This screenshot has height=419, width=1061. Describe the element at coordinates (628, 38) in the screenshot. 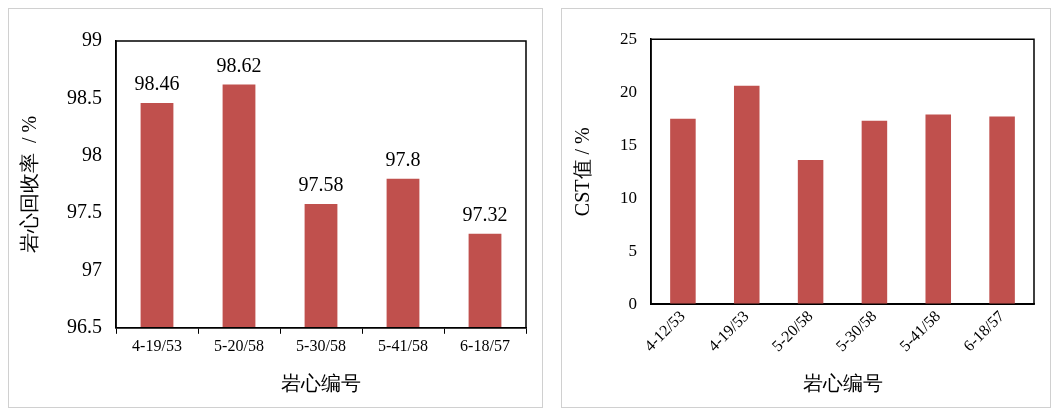

I see `y-tick-label: 25` at that location.